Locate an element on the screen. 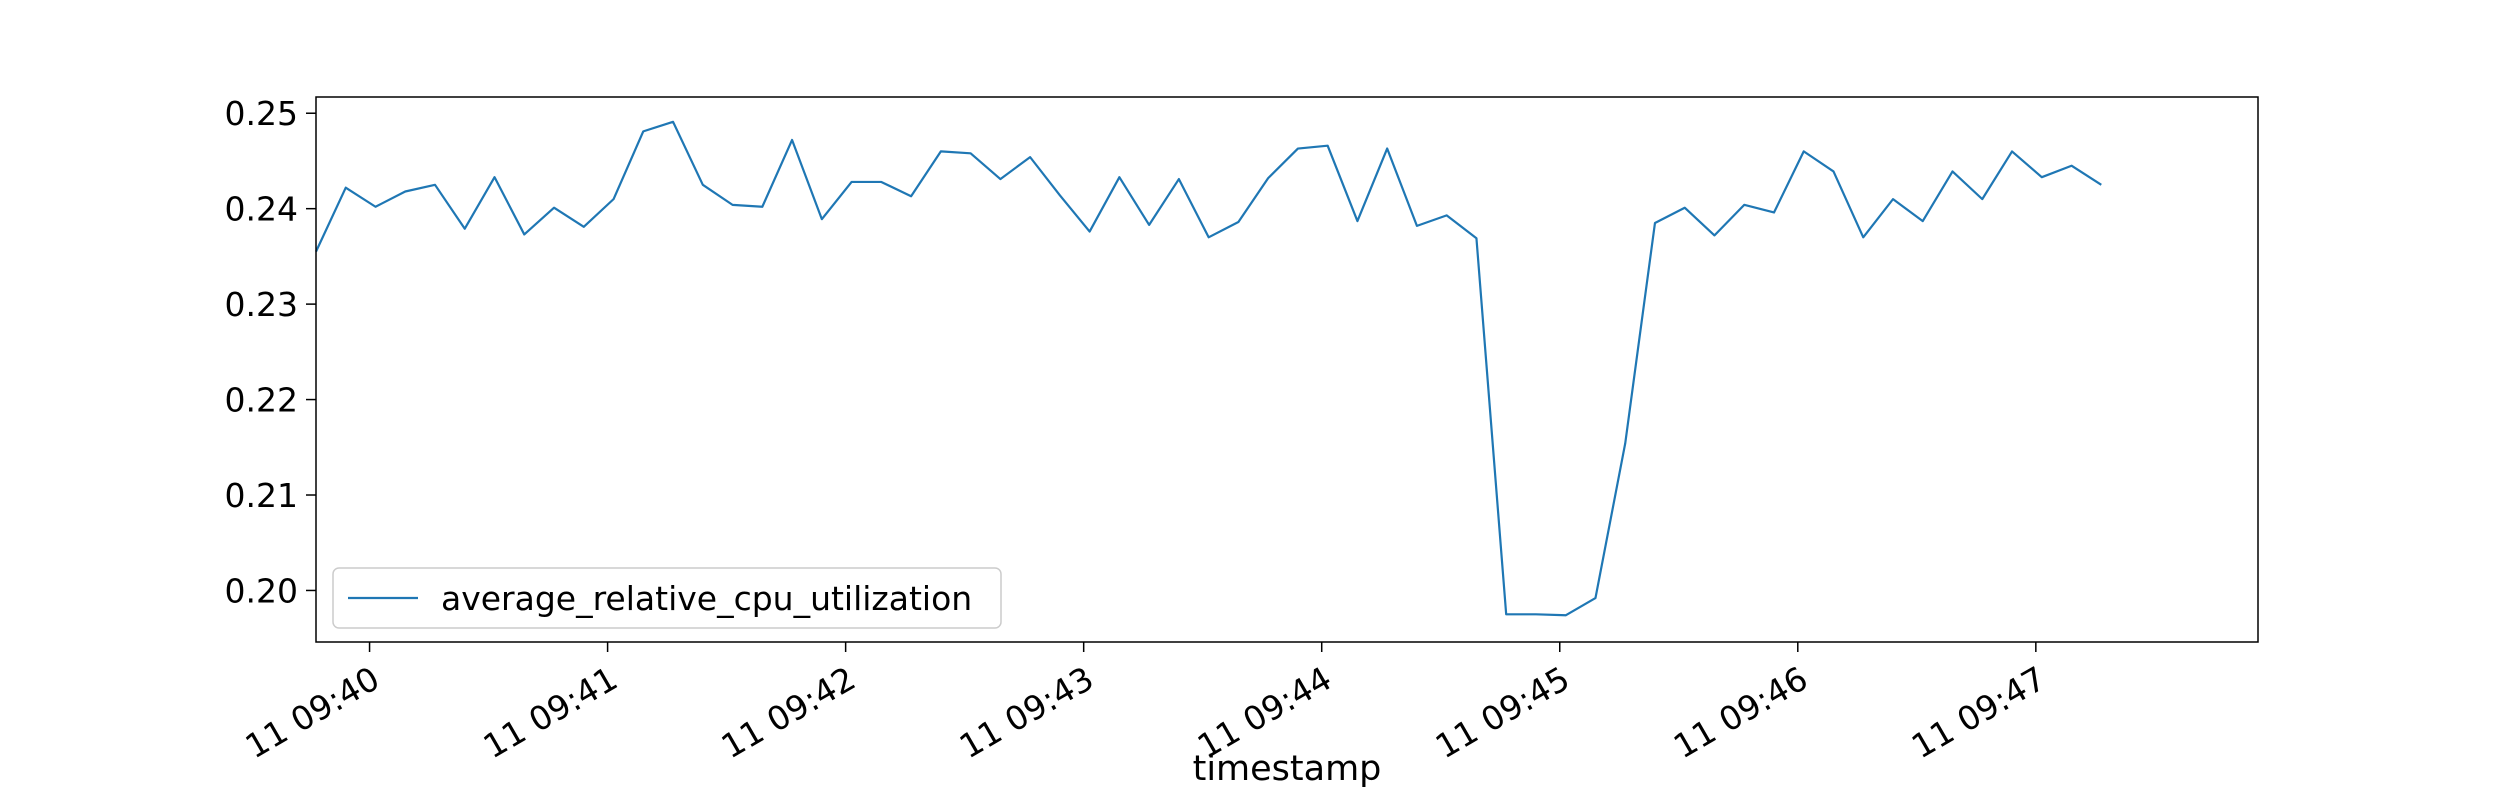 The width and height of the screenshot is (2500, 804). x-tick-label: 11 09:41 is located at coordinates (550, 713).